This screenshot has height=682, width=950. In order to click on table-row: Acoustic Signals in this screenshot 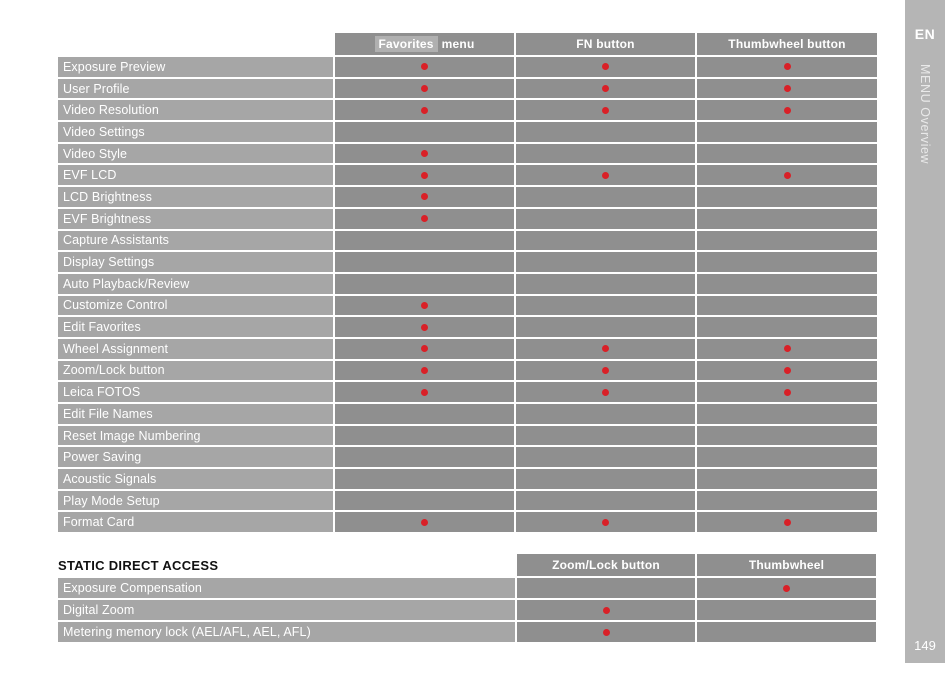, I will do `click(467, 479)`.